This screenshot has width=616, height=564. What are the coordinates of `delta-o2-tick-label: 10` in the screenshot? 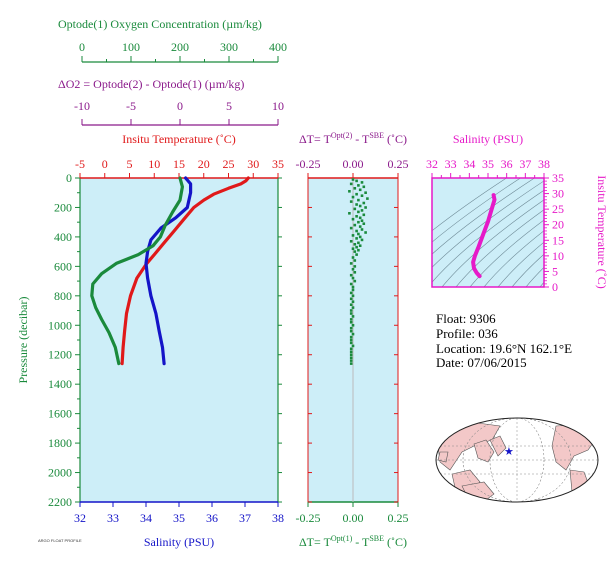 It's located at (278, 106).